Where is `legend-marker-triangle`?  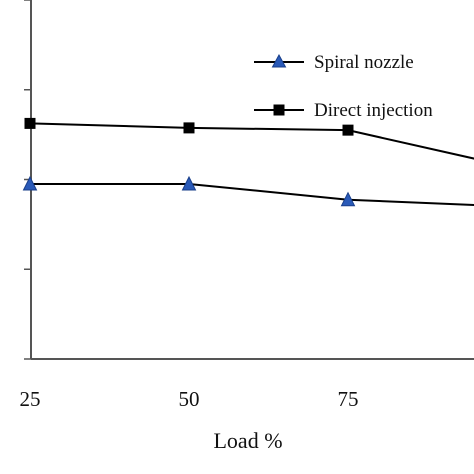 legend-marker-triangle is located at coordinates (279, 60).